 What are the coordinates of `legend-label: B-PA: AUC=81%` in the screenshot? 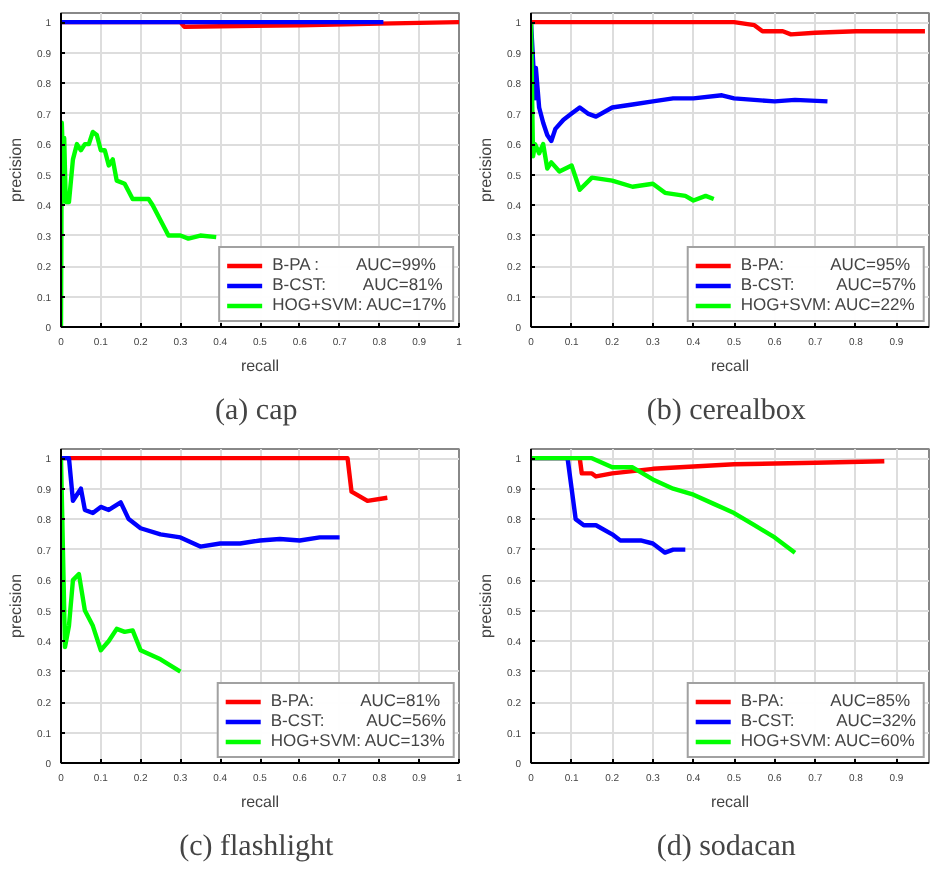 It's located at (355, 700).